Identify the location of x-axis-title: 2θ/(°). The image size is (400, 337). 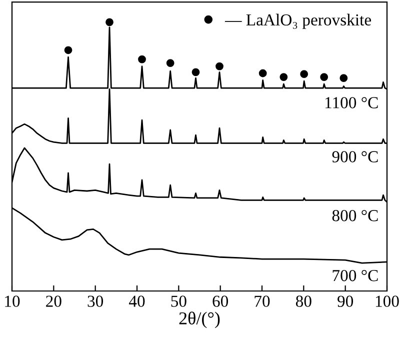
(199, 320).